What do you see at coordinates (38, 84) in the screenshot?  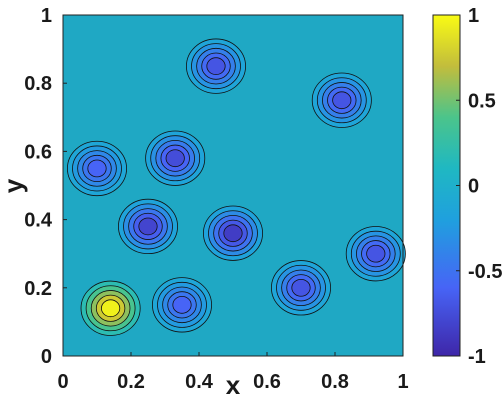 I see `y-tick-label: 0.8` at bounding box center [38, 84].